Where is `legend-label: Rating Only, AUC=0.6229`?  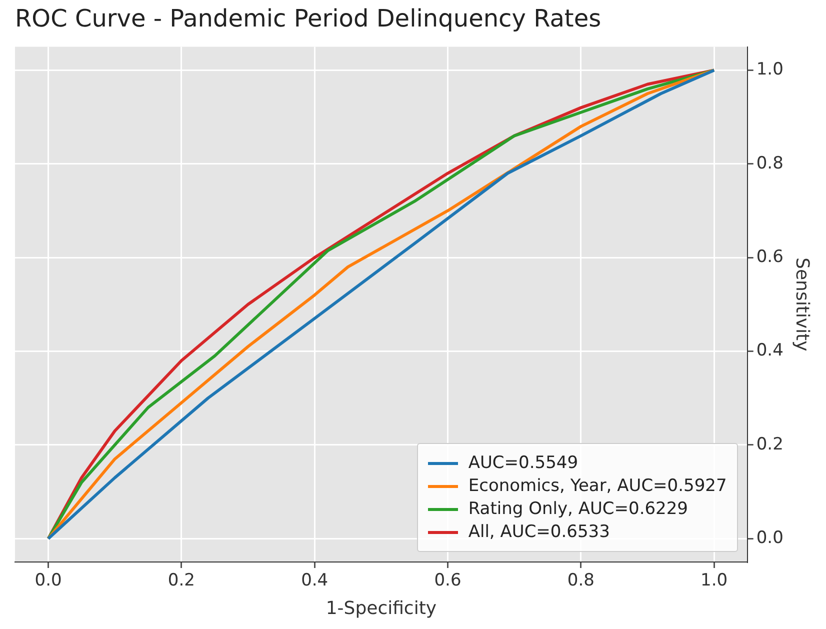 legend-label: Rating Only, AUC=0.6229 is located at coordinates (578, 509).